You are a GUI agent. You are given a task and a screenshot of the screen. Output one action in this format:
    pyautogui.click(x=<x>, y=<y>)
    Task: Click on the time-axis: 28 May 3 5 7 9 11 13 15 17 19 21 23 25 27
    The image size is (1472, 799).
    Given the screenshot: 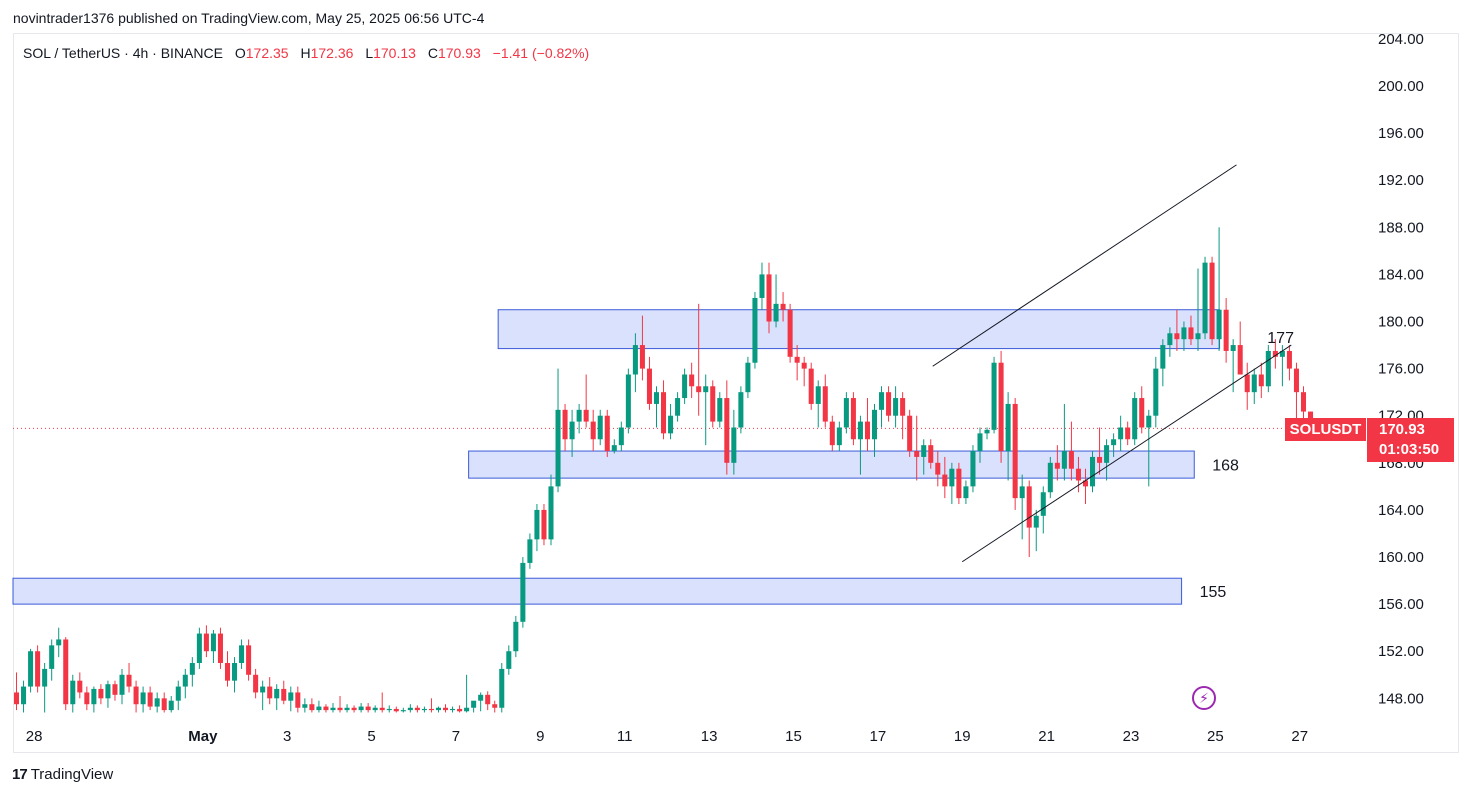 What is the action you would take?
    pyautogui.click(x=667, y=736)
    